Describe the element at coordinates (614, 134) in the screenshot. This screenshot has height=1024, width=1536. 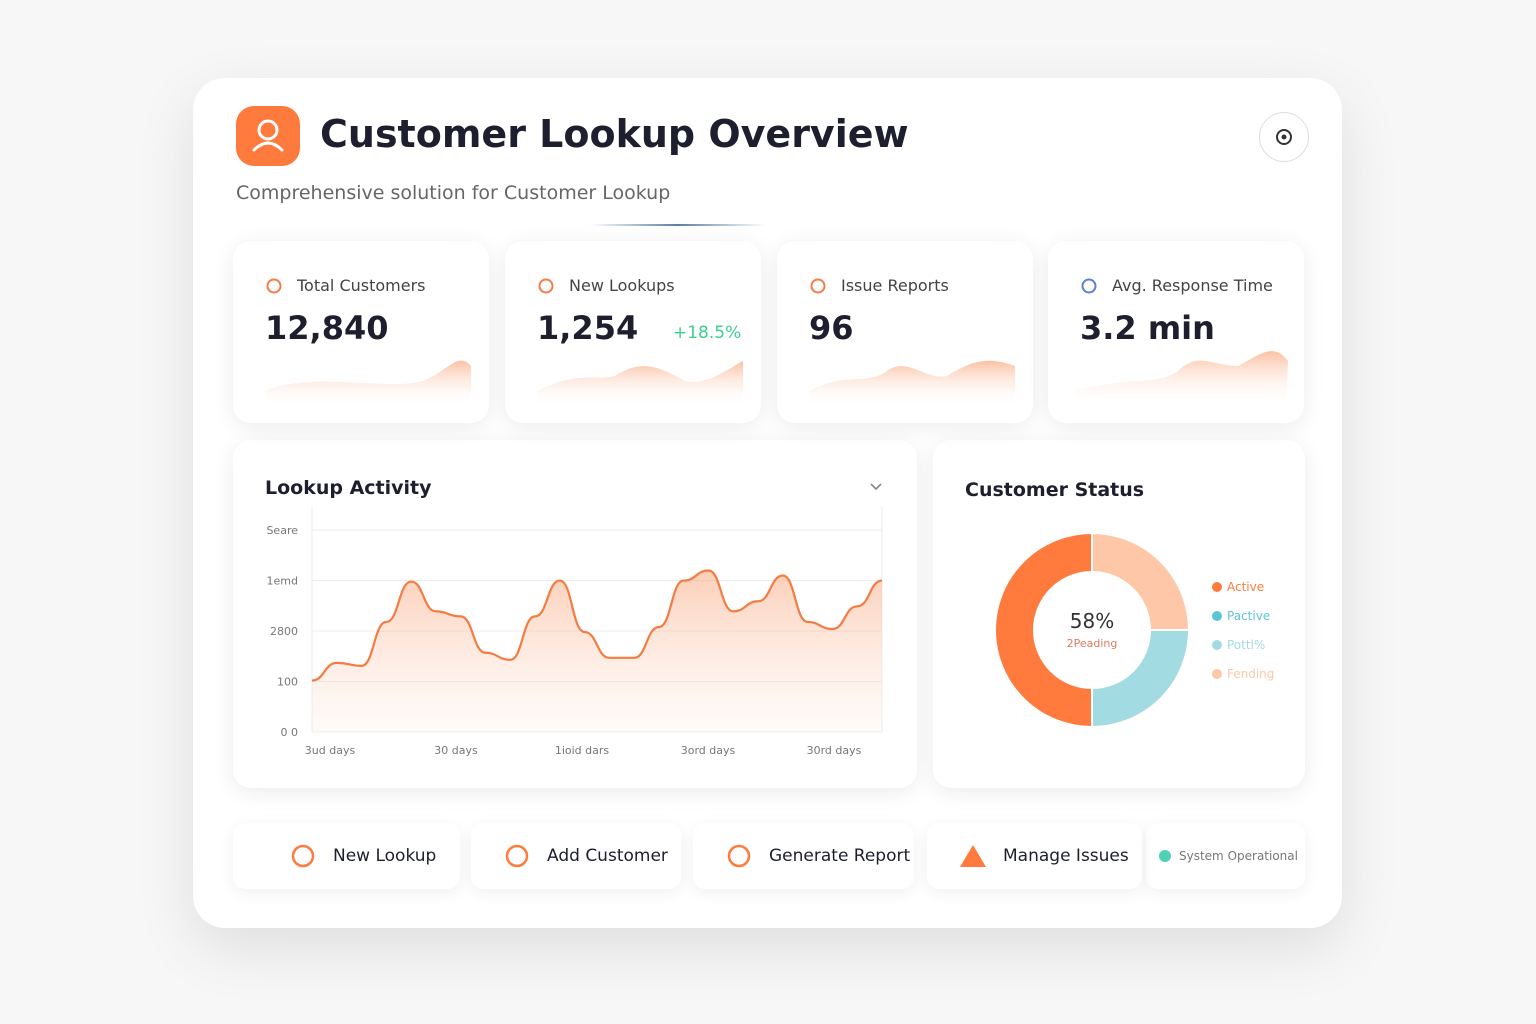
I see `page-title: Customer Lookup Overview` at that location.